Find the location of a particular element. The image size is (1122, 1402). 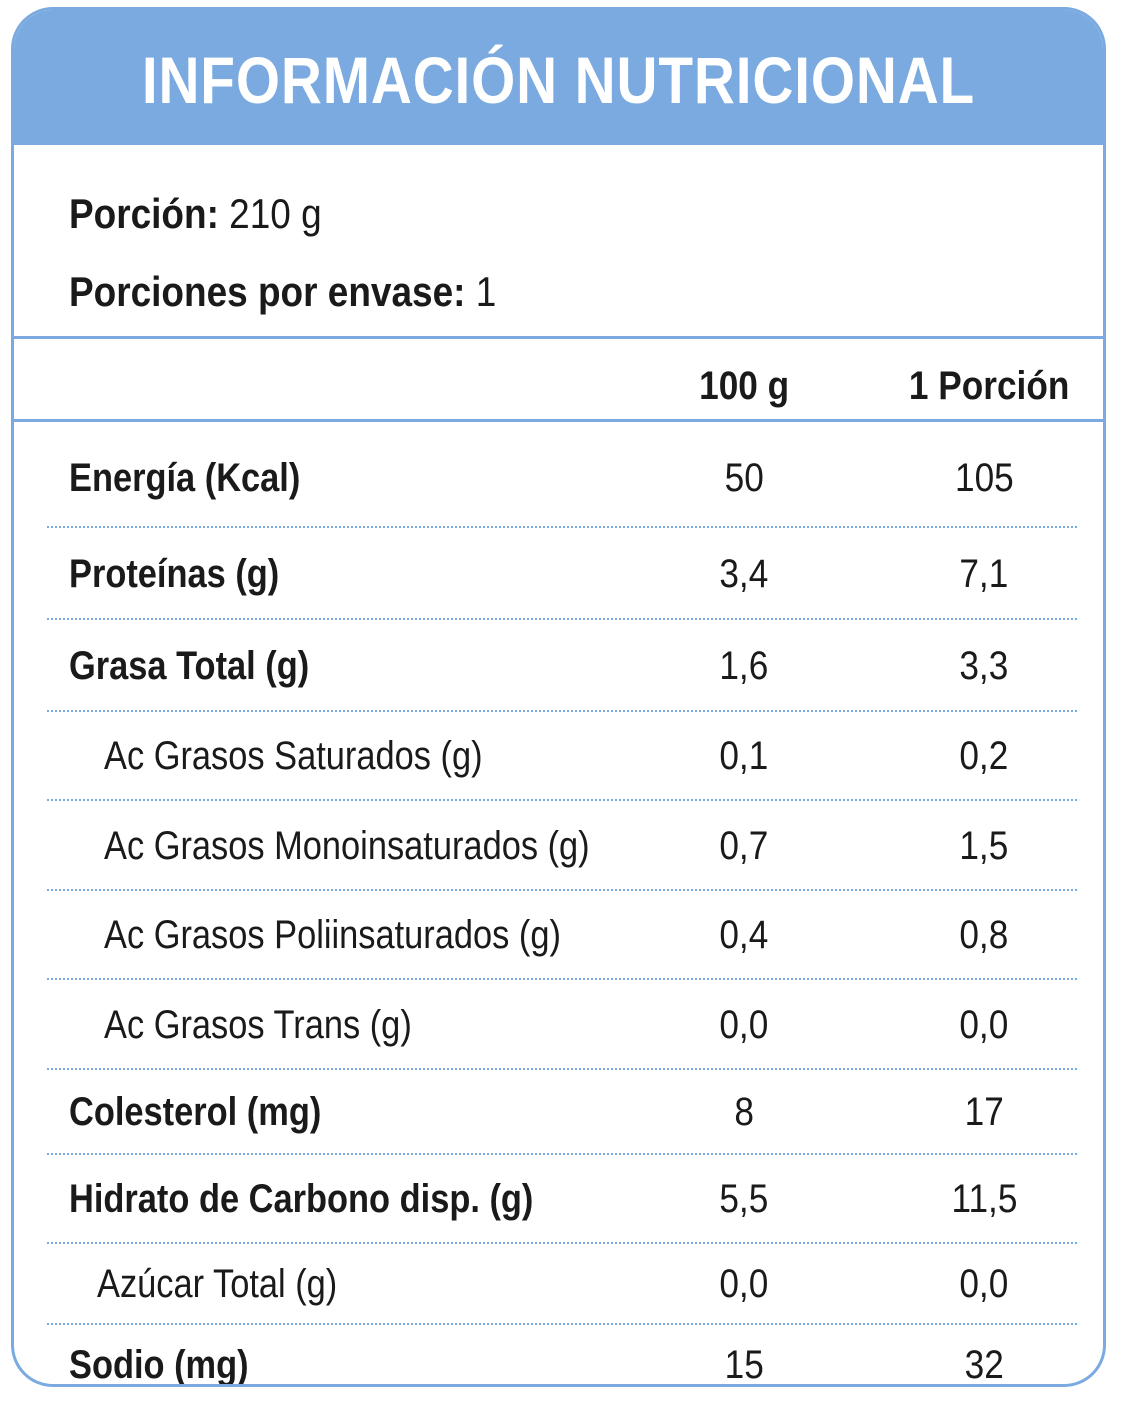

value-per-portion-text: 7,1 is located at coordinates (984, 573).